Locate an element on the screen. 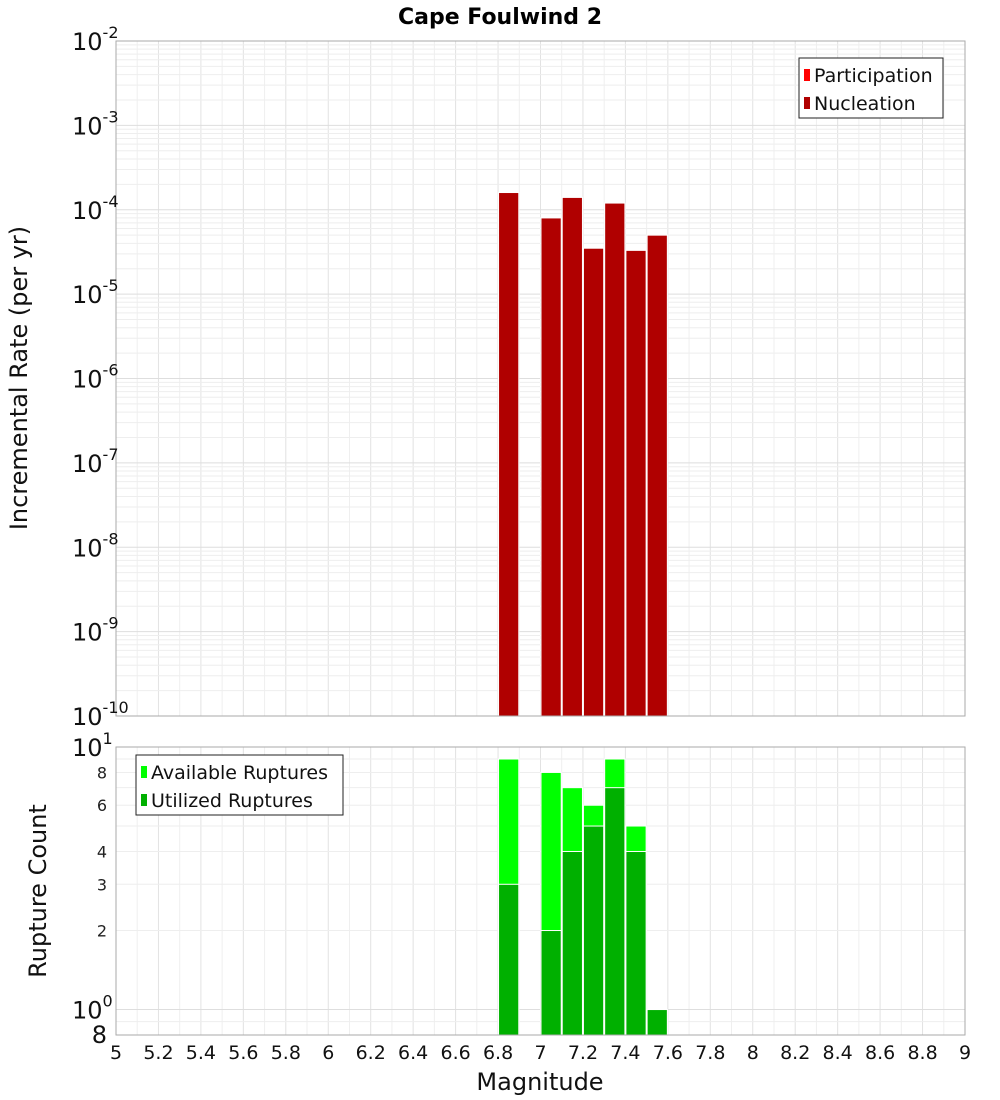  top-y-tick-label: 10⁻⁶ is located at coordinates (95, 377).